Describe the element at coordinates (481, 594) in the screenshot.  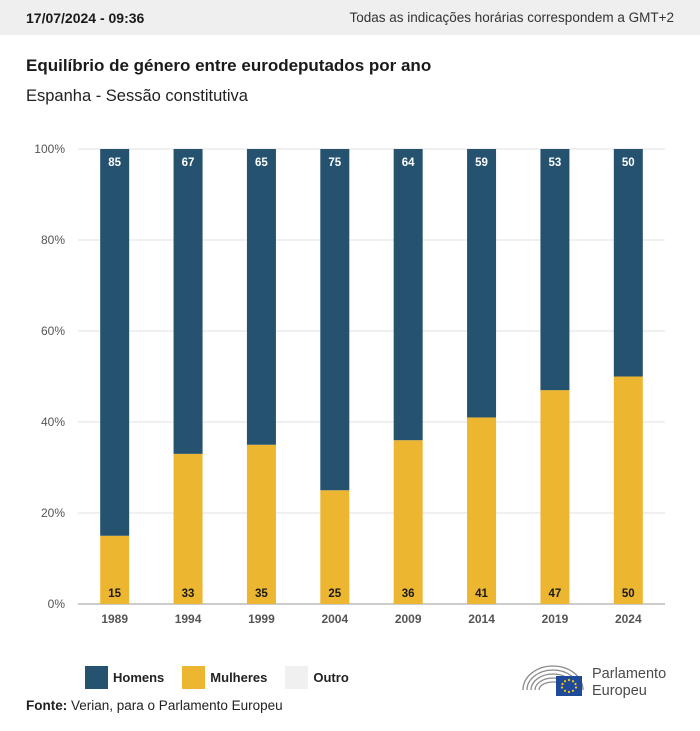
I see `data-label-mulheres: 41` at that location.